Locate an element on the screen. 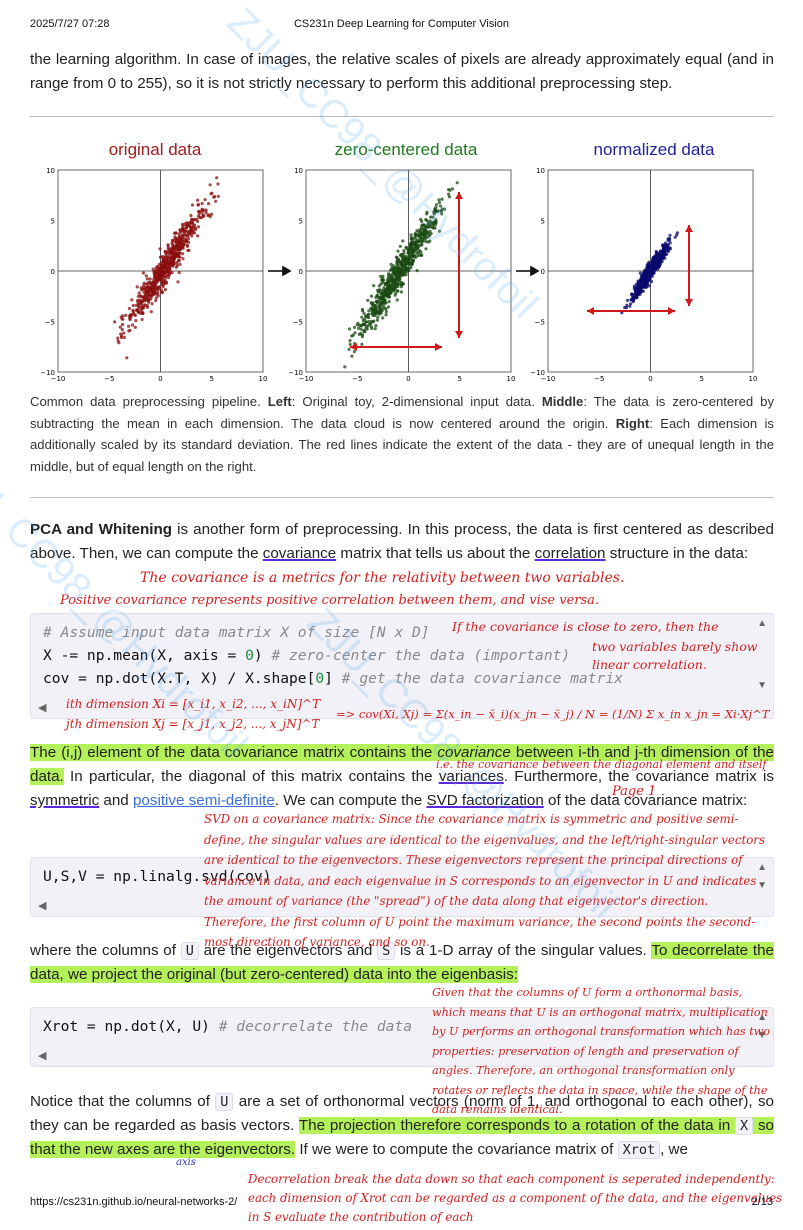  tick-label: 10 is located at coordinates (511, 379).